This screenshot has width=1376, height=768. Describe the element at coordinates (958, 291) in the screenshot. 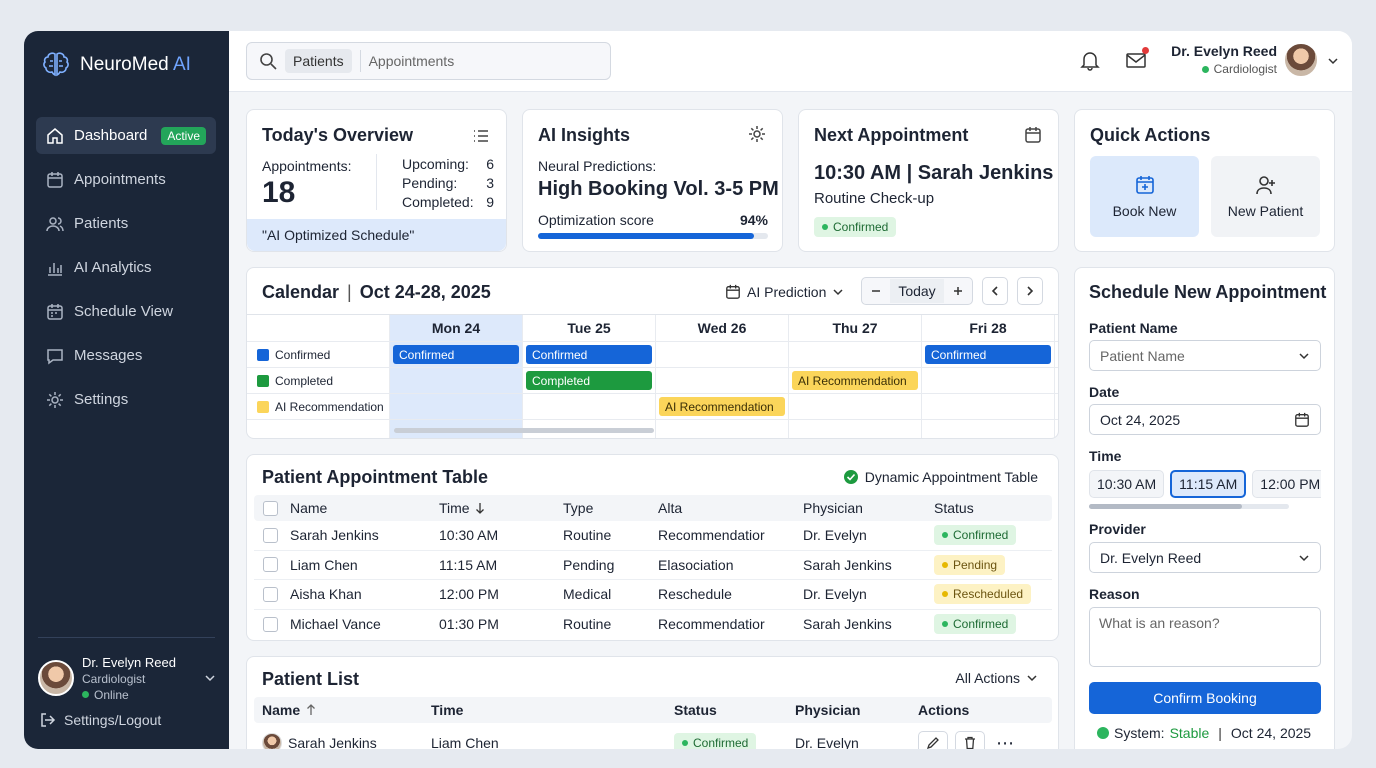

I see `plus-icon` at that location.